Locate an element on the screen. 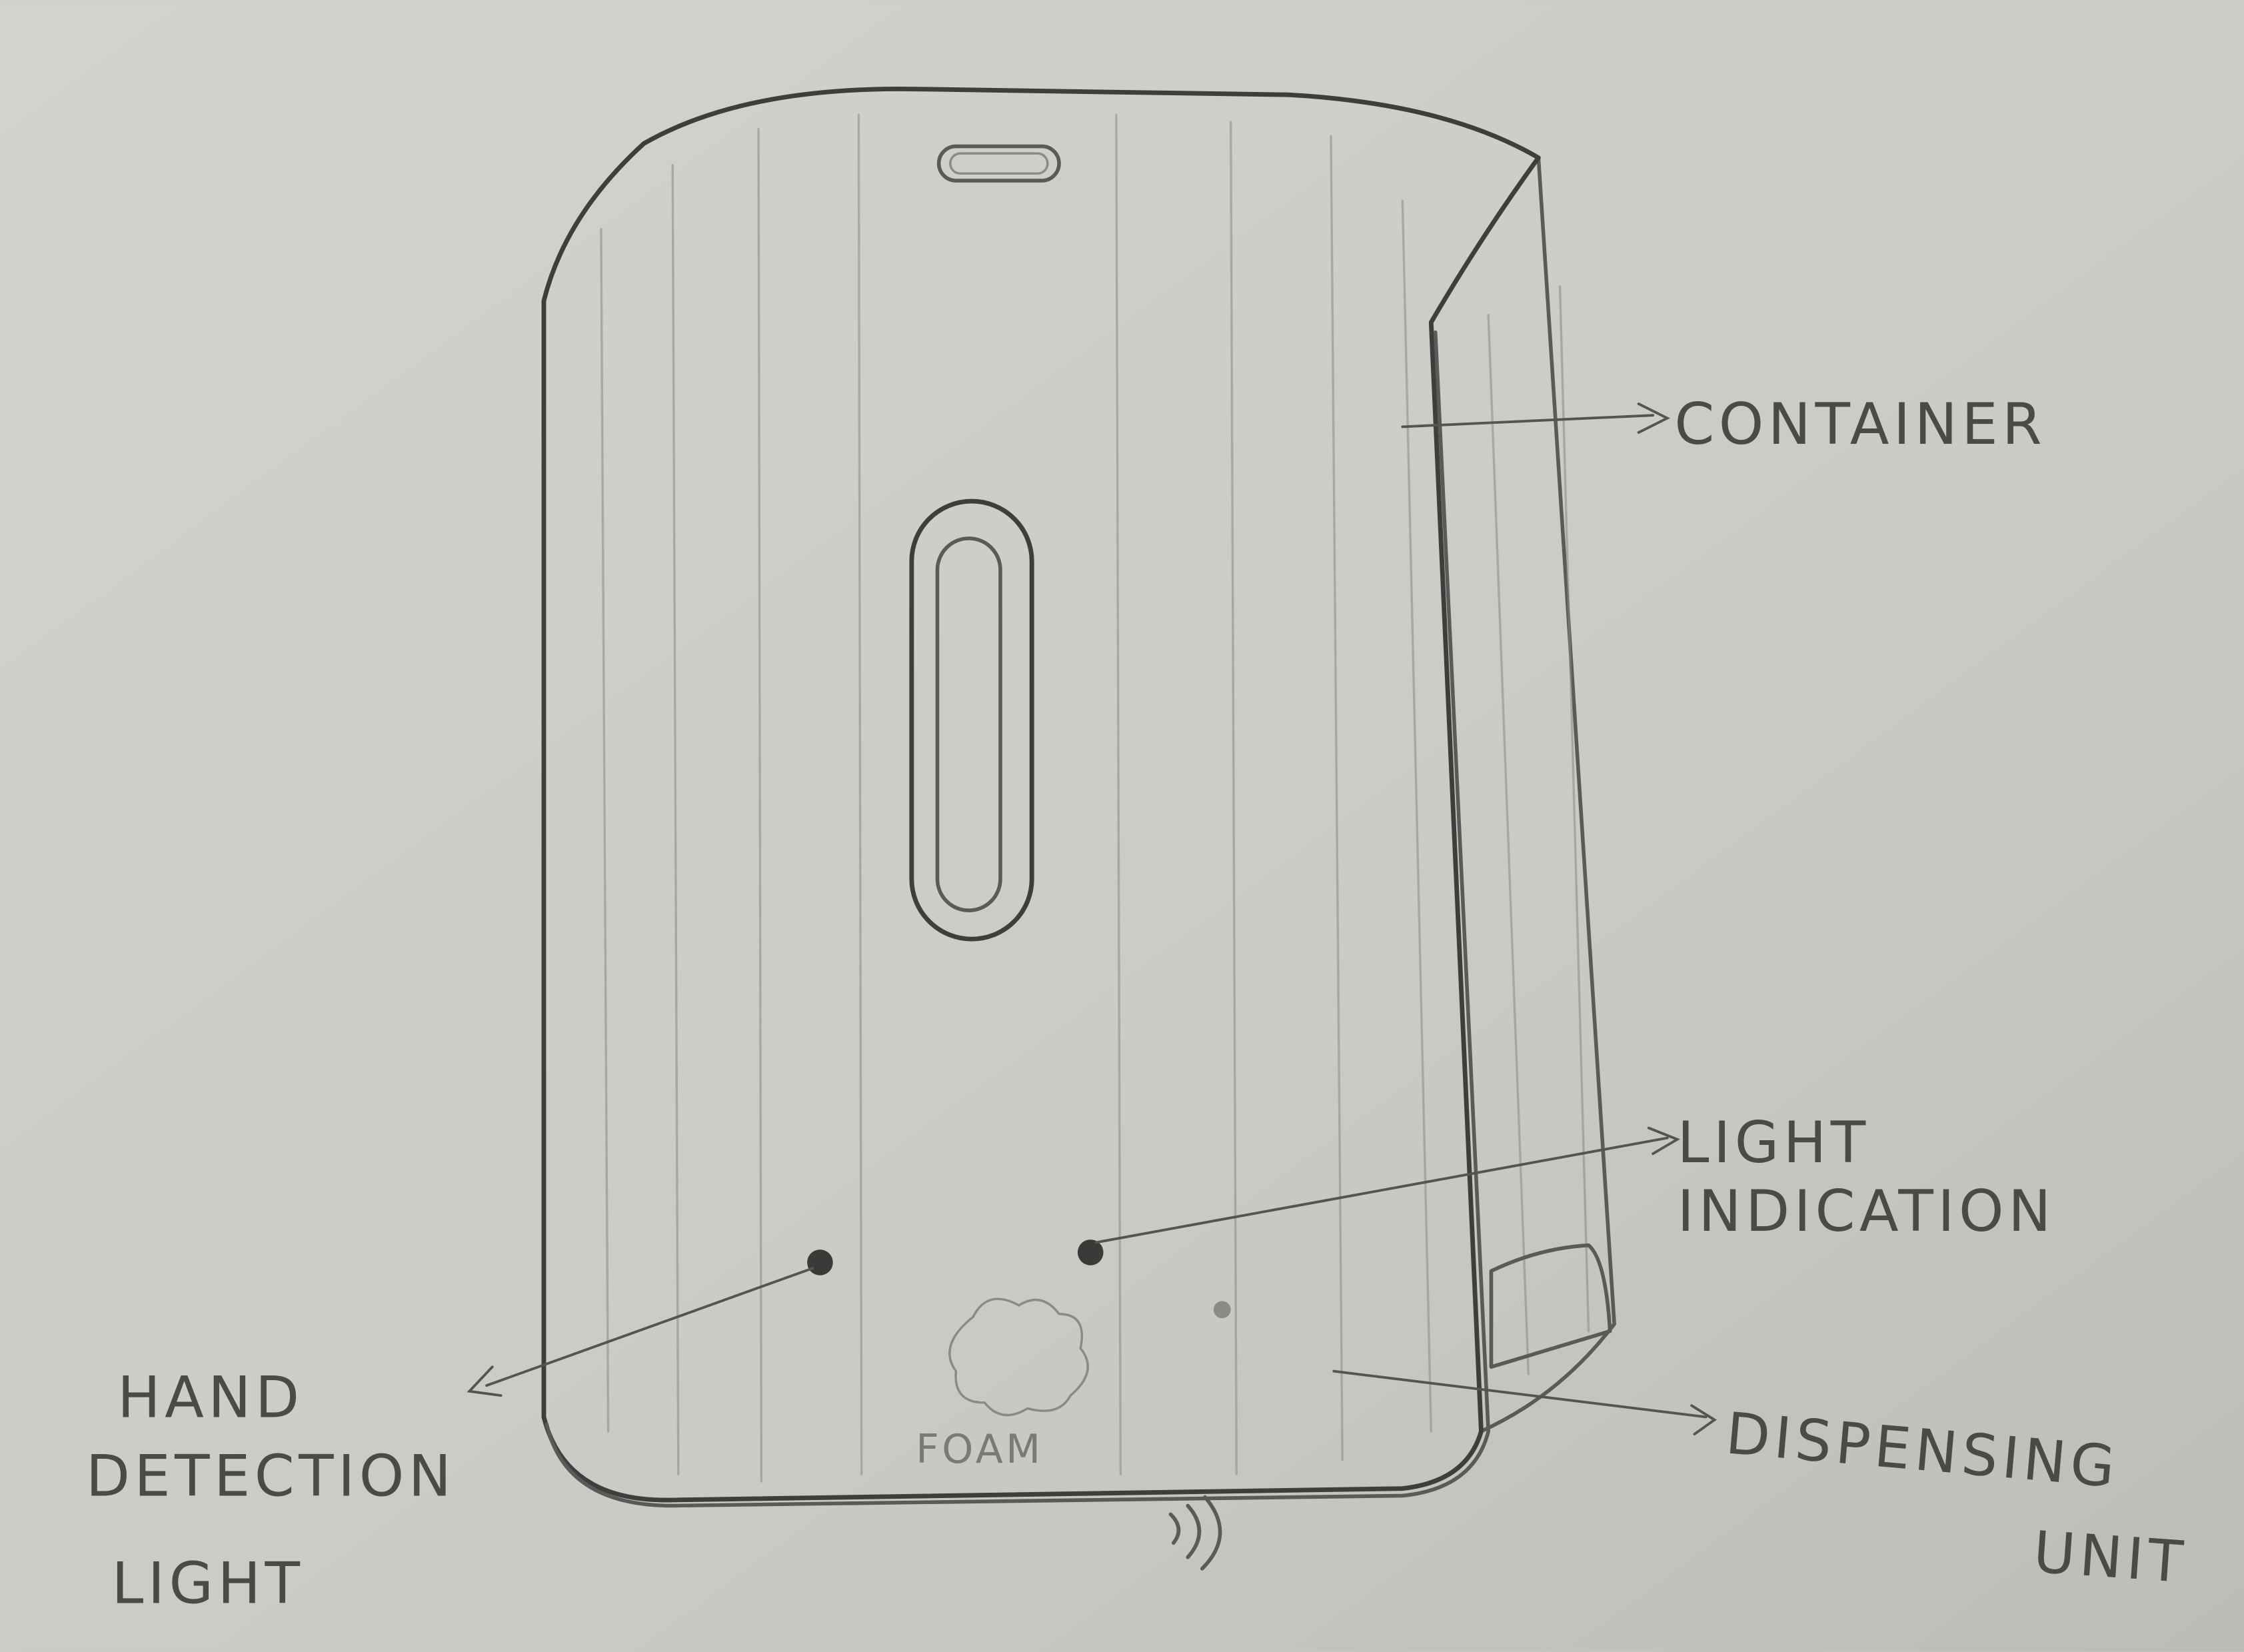  bottom-lip is located at coordinates (1018, 1465).